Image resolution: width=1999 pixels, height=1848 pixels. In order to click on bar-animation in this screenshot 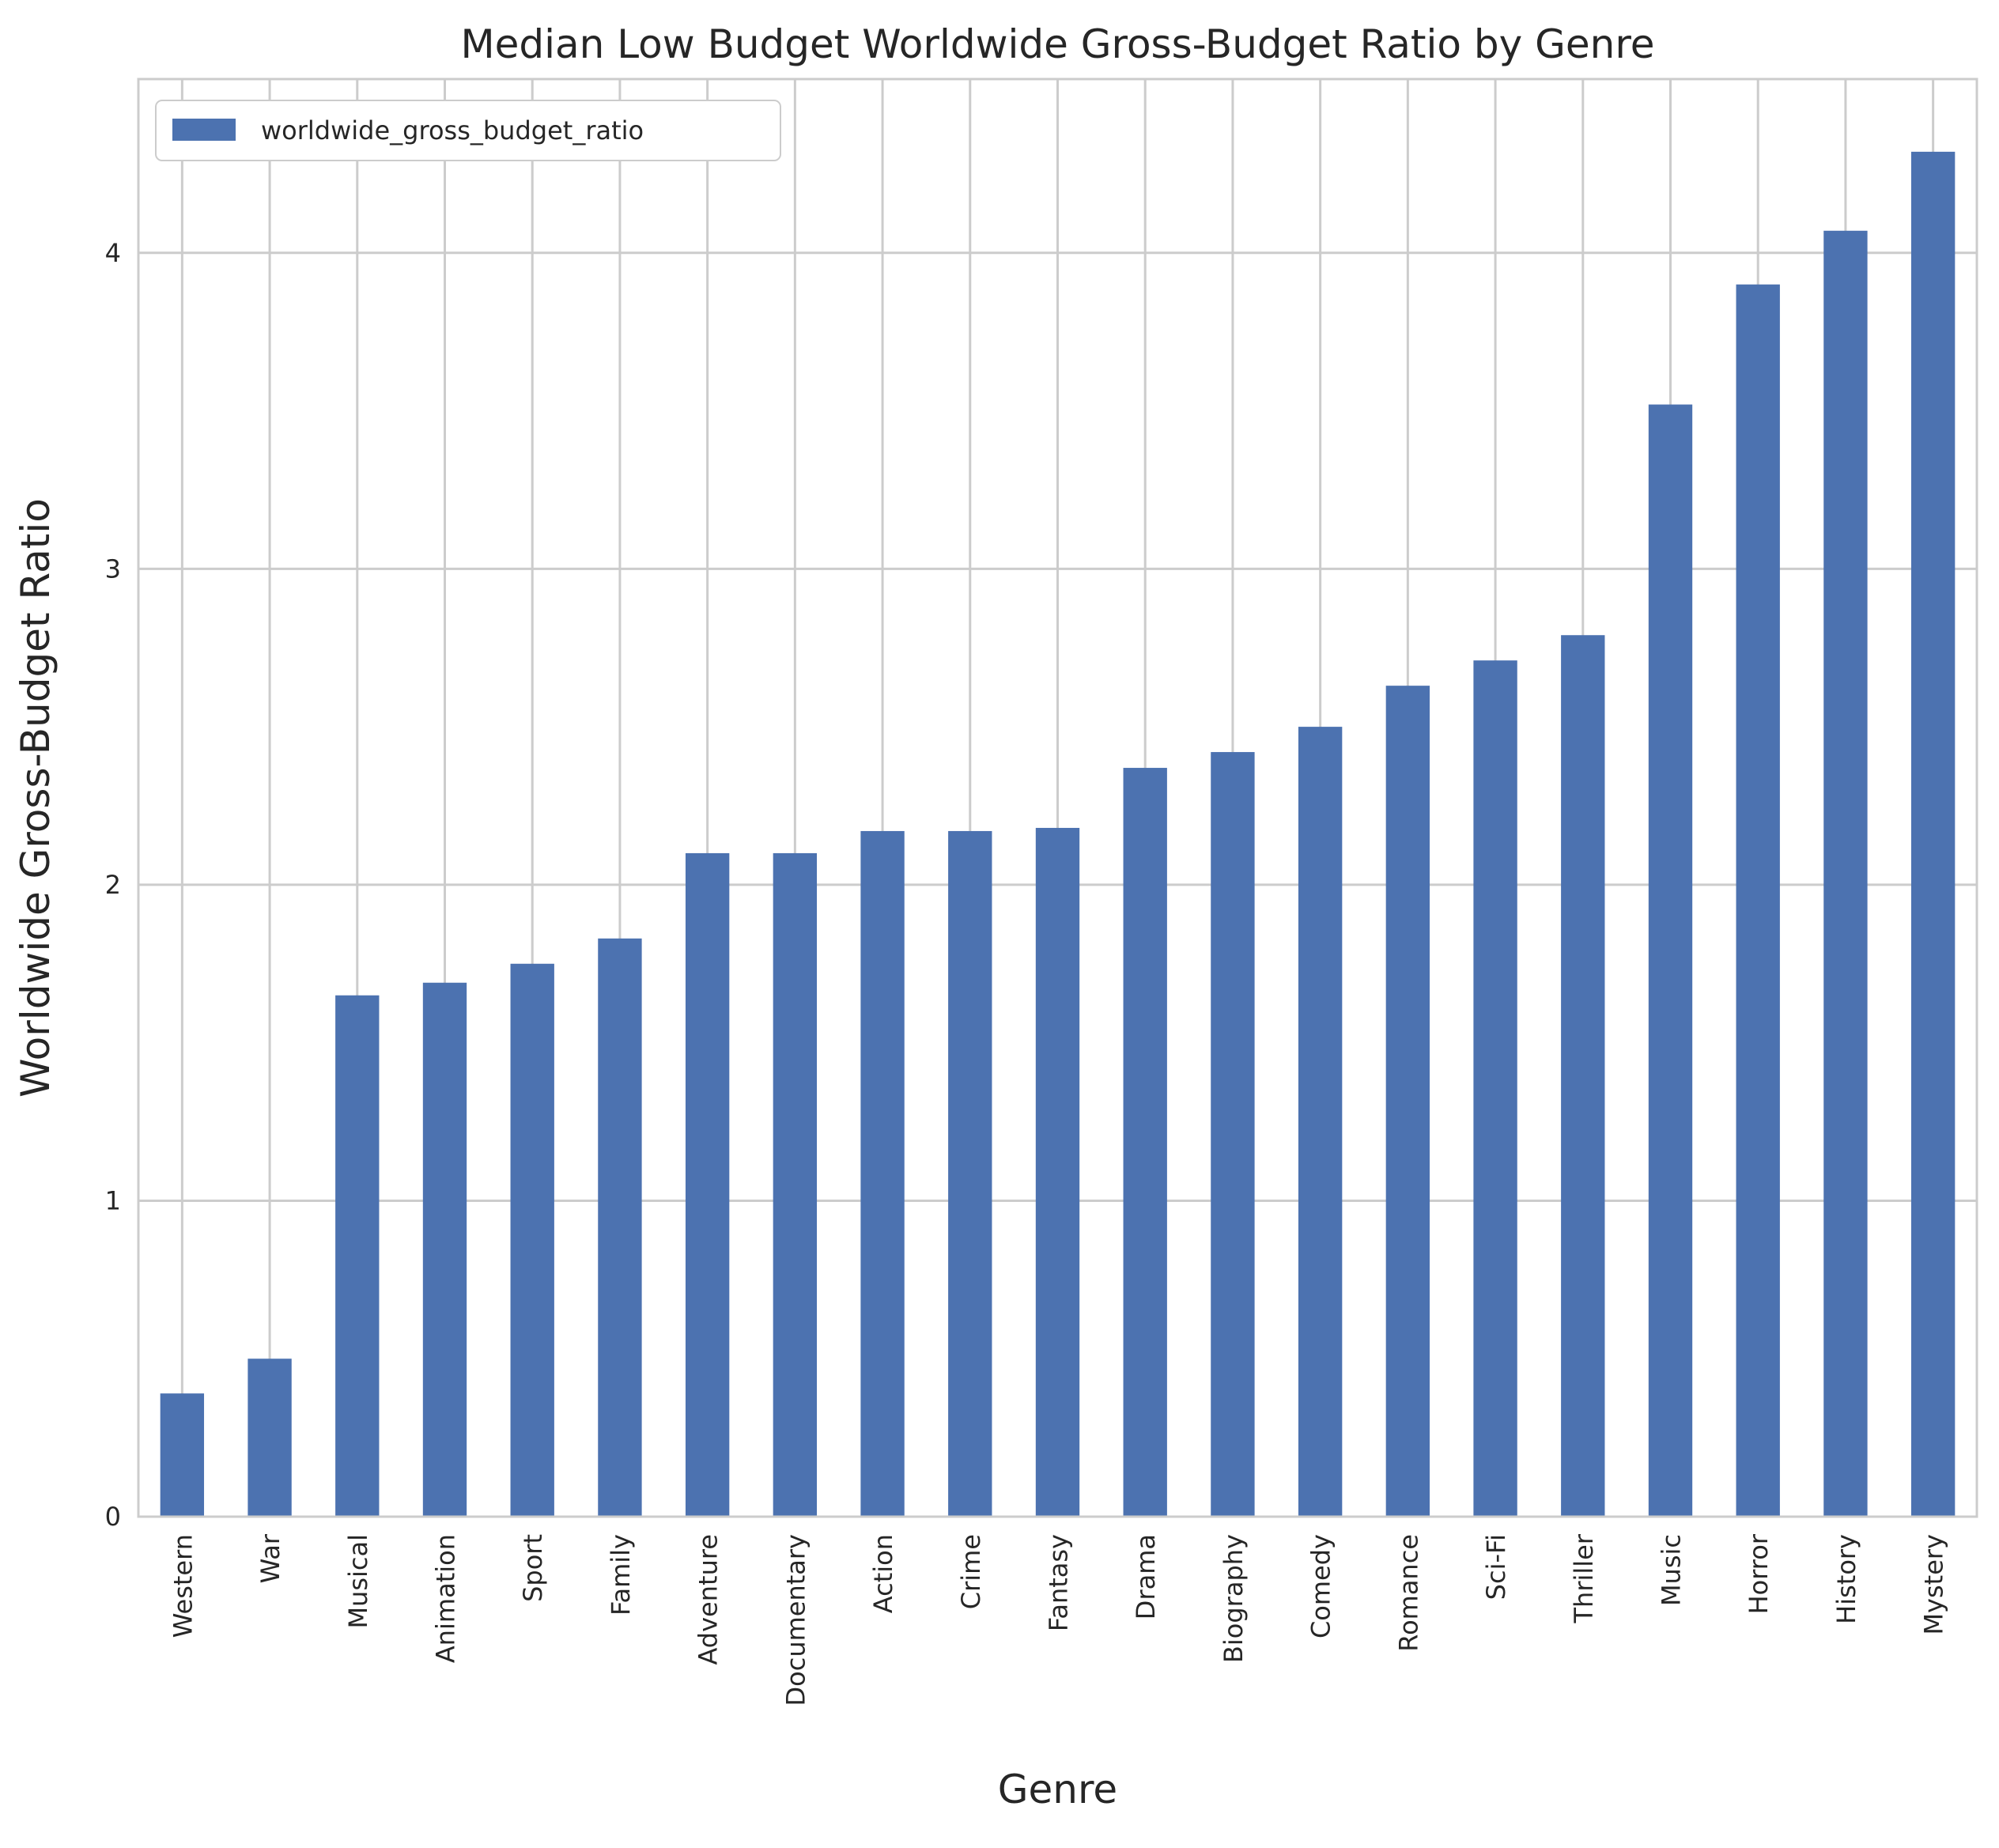, I will do `click(445, 1249)`.